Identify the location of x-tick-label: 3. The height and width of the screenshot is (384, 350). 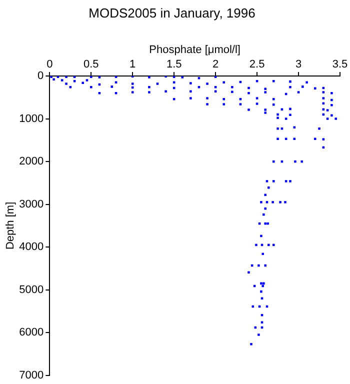
(298, 64).